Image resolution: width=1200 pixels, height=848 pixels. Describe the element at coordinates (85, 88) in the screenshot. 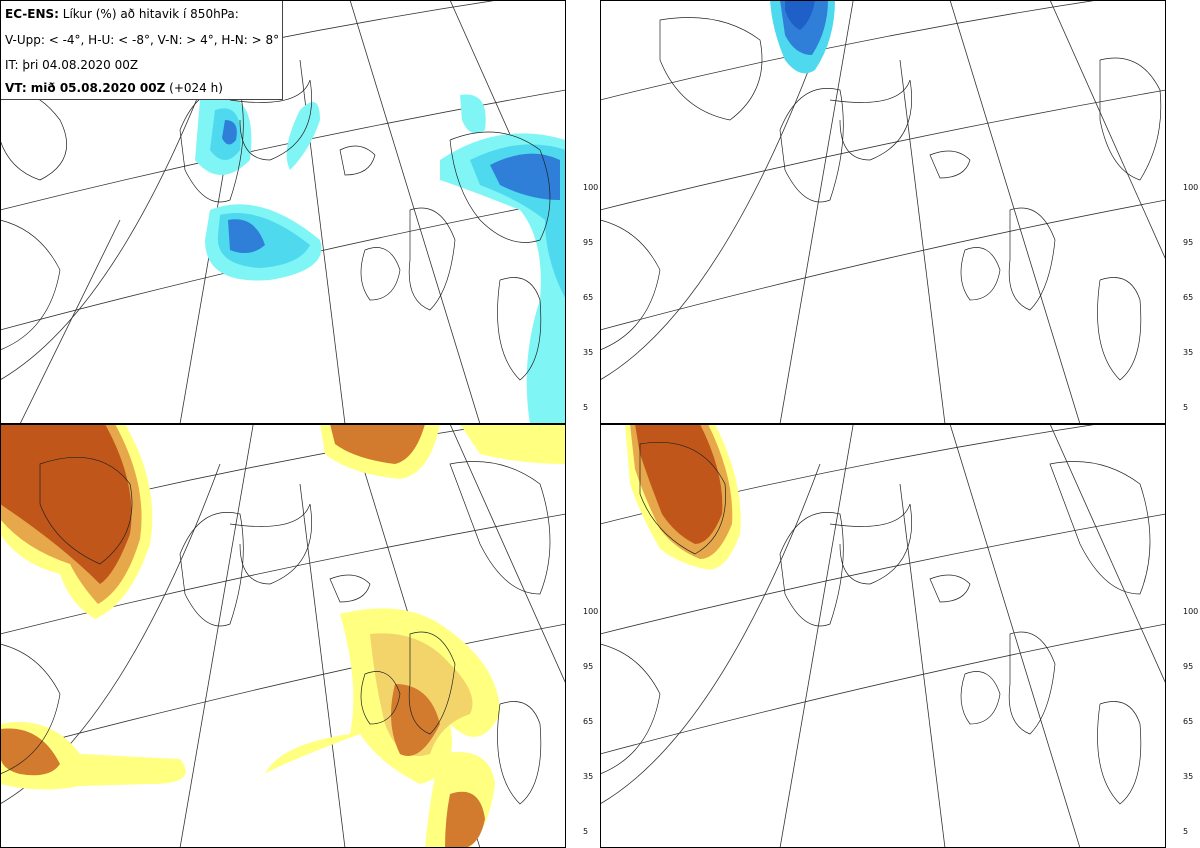

I see `valid-time: VT: mið 05.08.2020 00Z` at that location.